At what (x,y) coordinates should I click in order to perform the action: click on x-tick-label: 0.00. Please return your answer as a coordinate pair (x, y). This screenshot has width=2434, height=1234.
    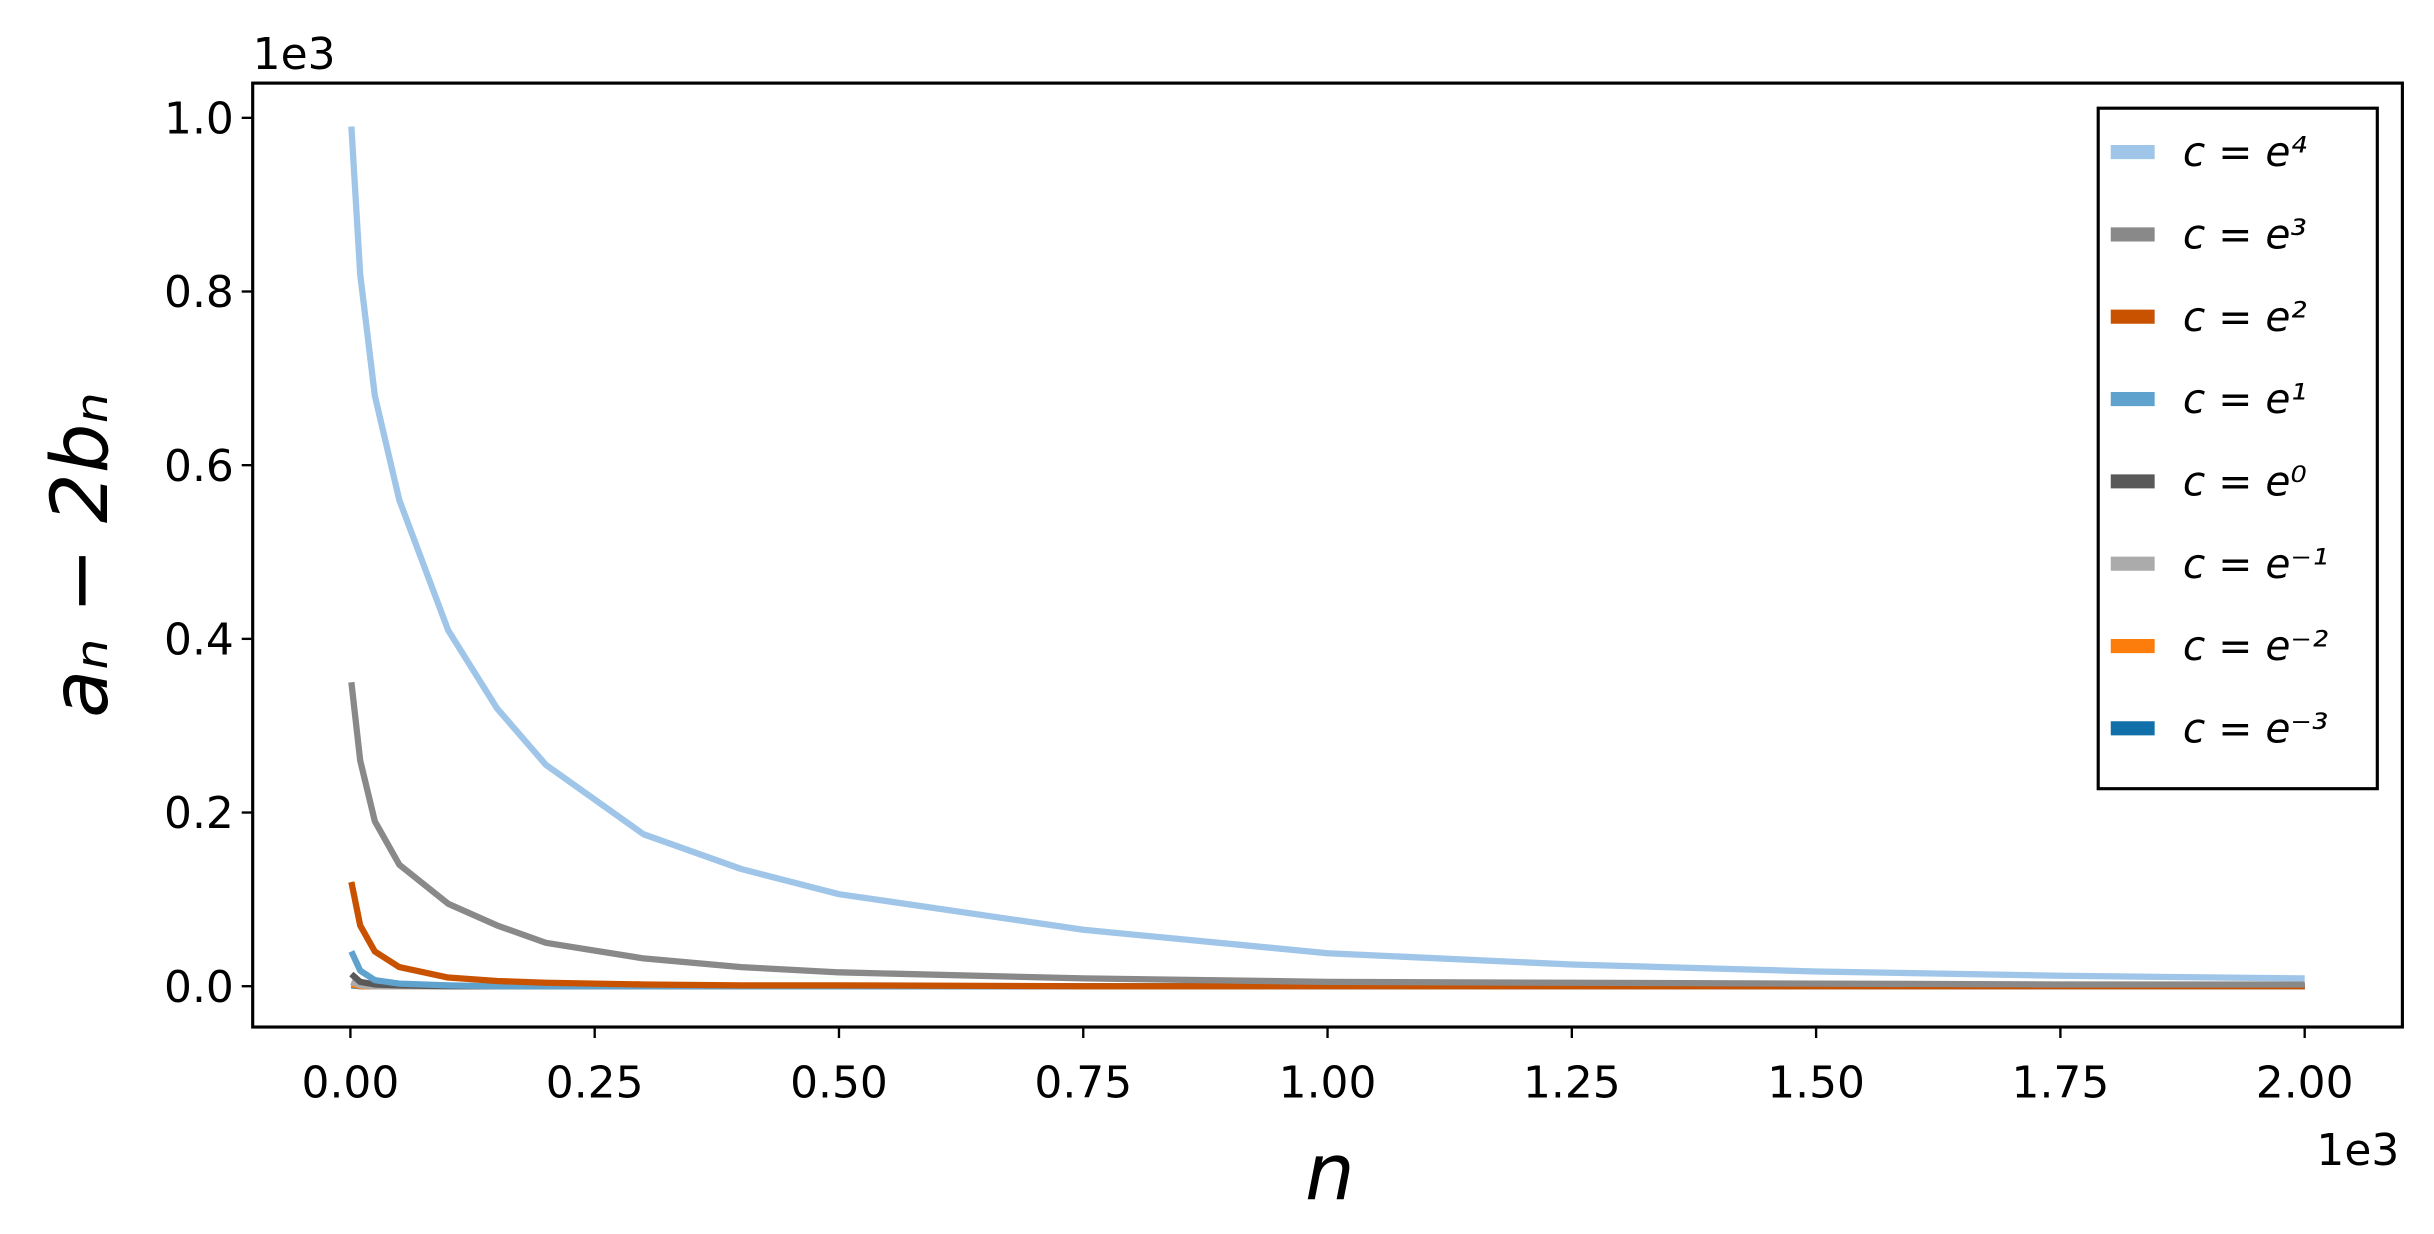
    Looking at the image, I should click on (351, 1083).